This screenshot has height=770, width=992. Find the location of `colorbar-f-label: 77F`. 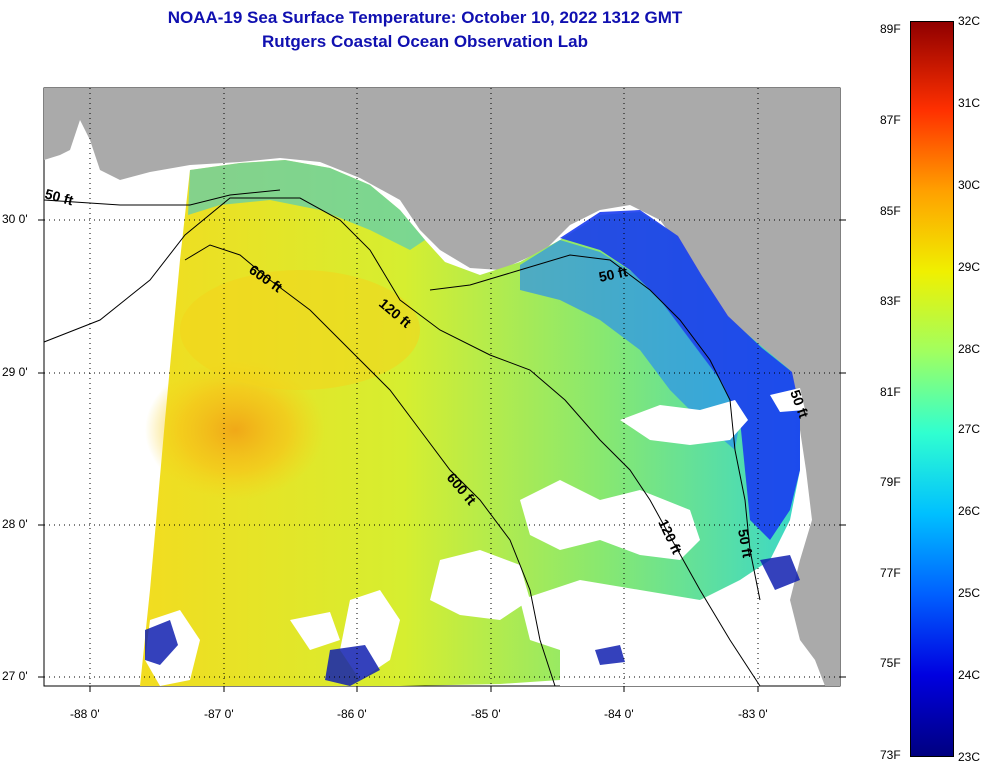

colorbar-f-label: 77F is located at coordinates (890, 573).